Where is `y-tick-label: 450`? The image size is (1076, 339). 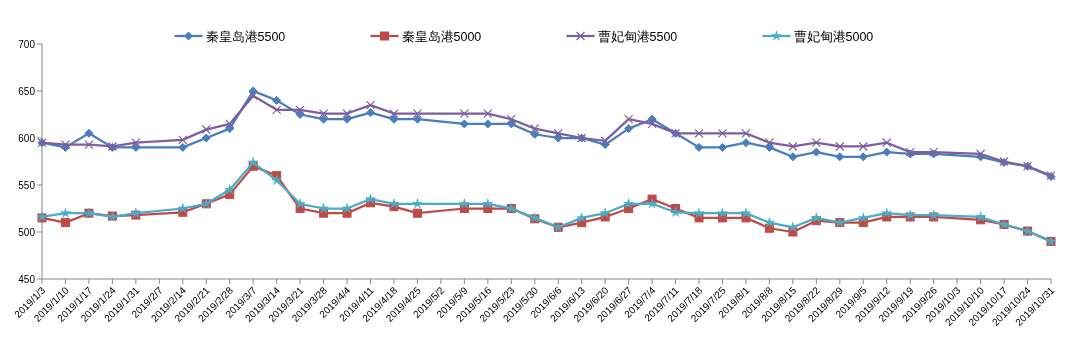
y-tick-label: 450 is located at coordinates (27, 279).